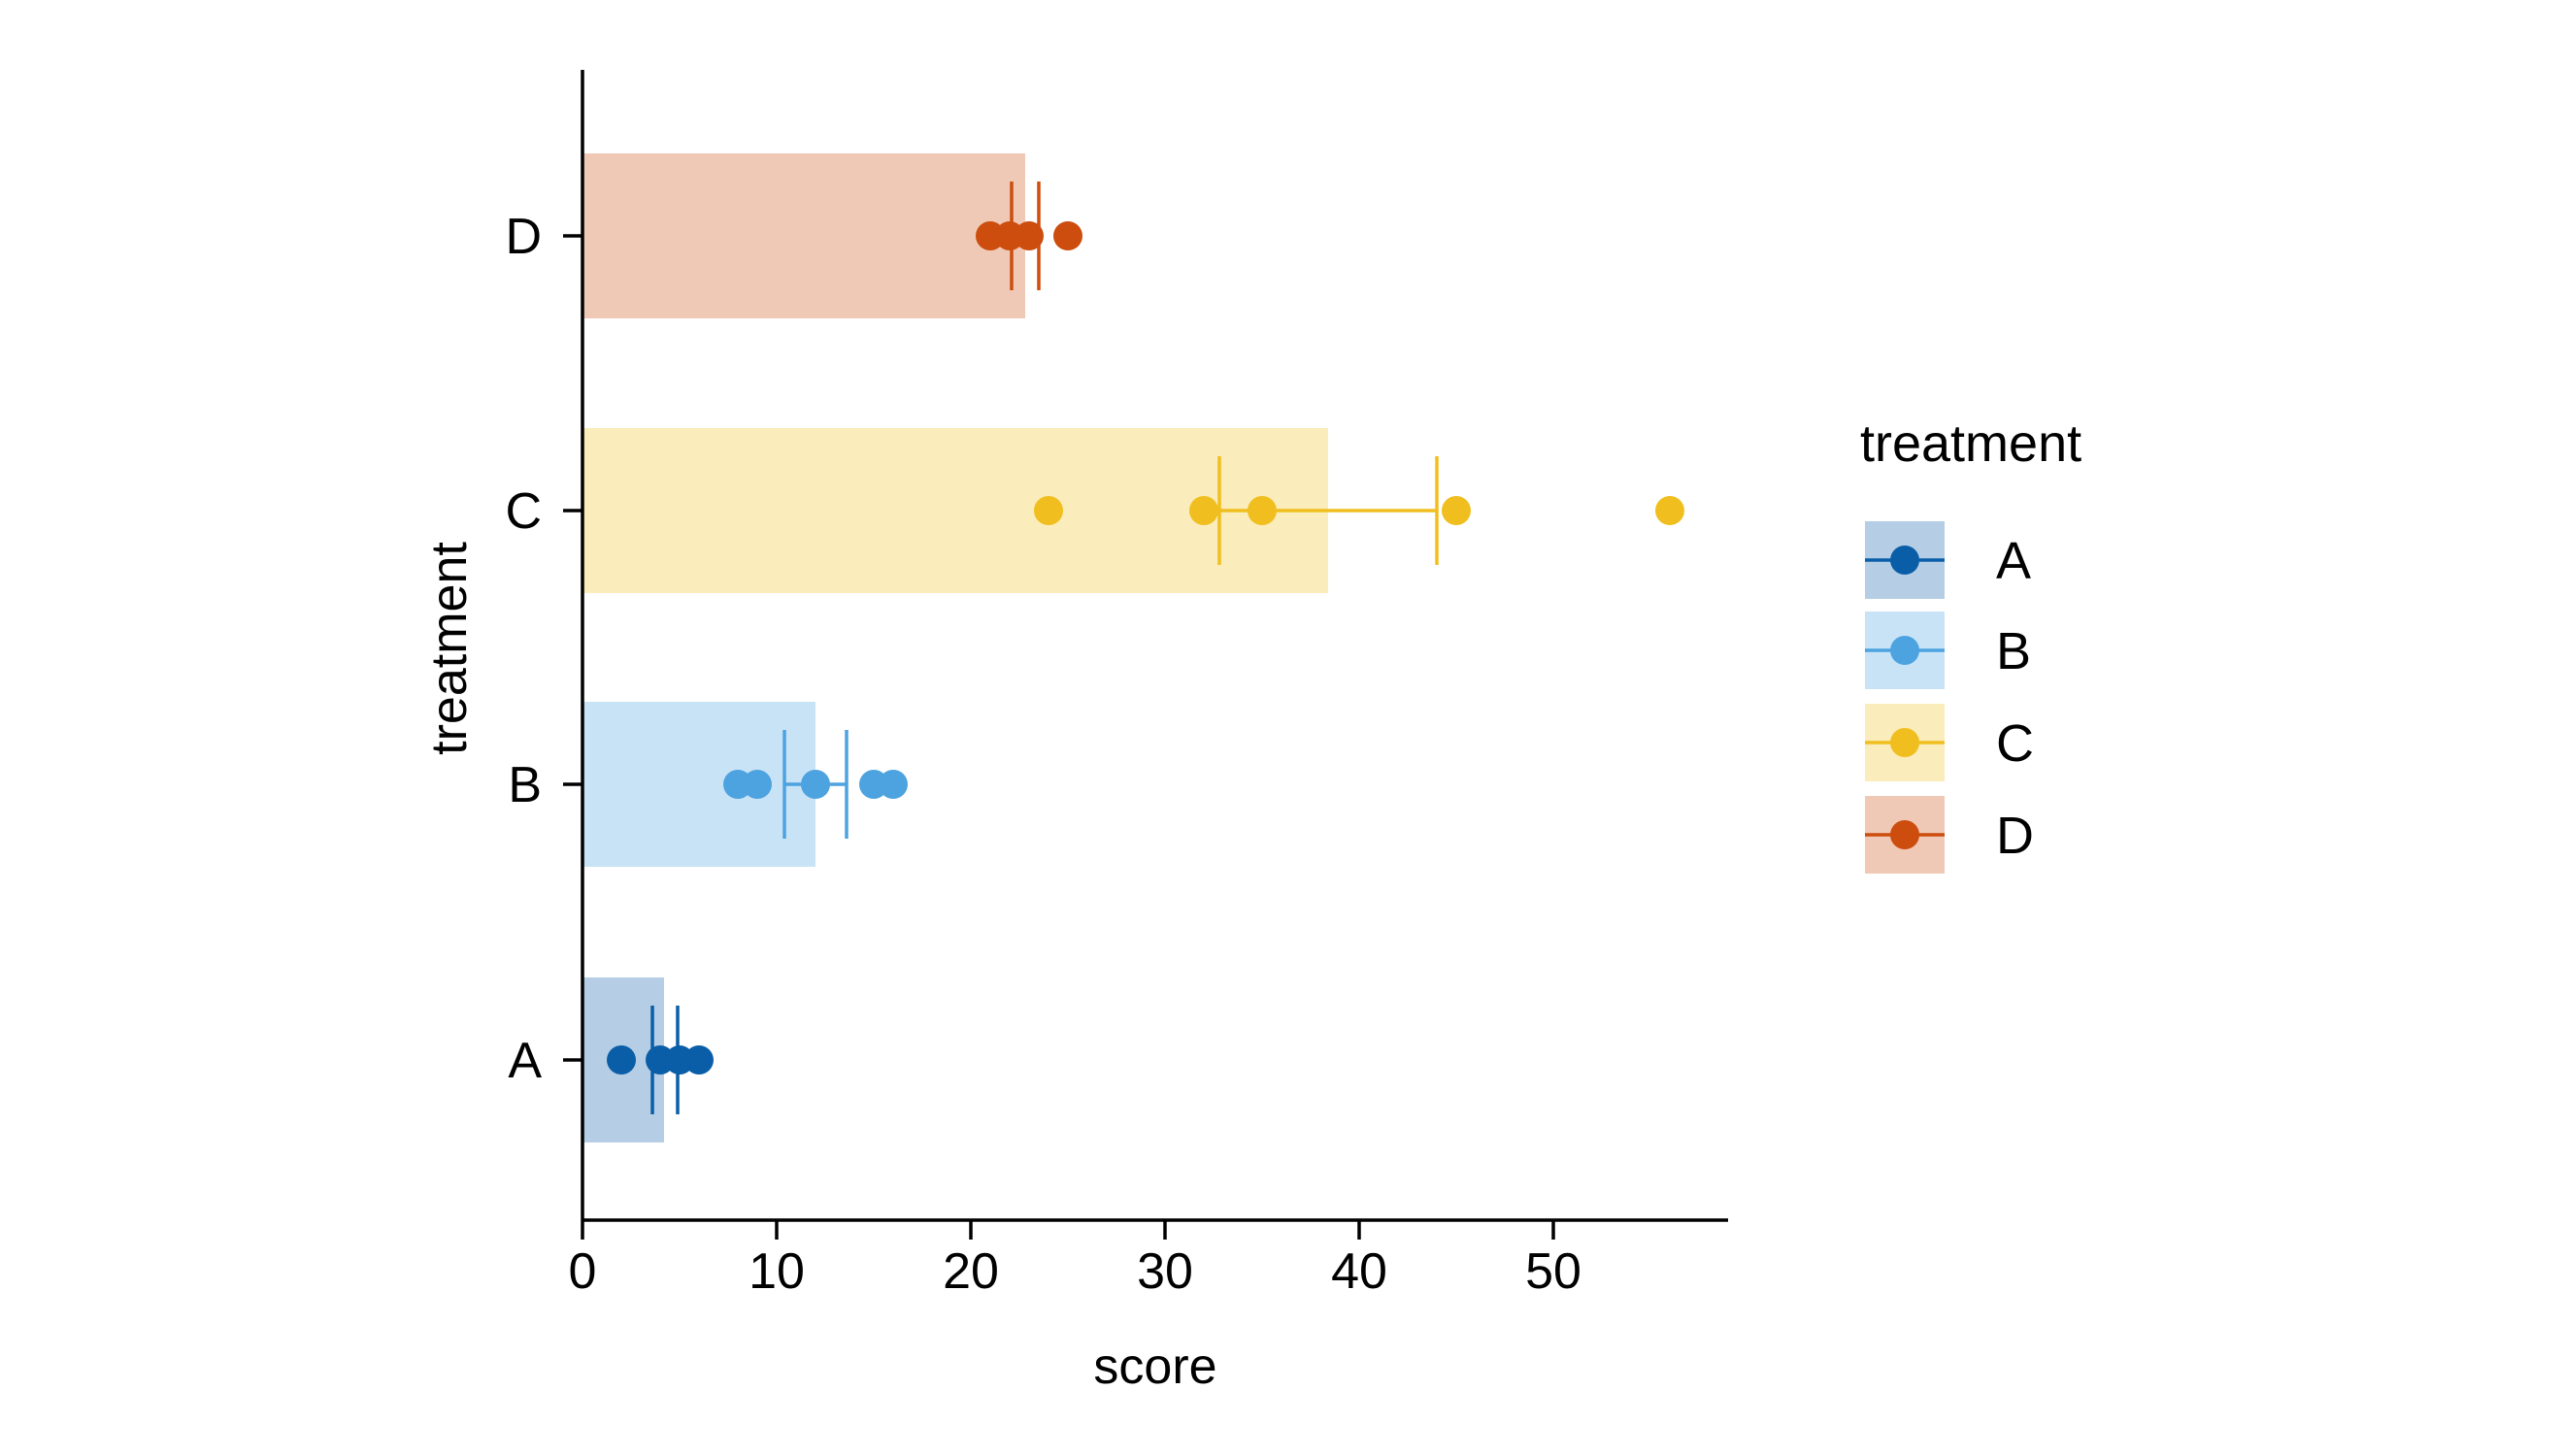  What do you see at coordinates (1949, 742) in the screenshot?
I see `legend-item-C: C` at bounding box center [1949, 742].